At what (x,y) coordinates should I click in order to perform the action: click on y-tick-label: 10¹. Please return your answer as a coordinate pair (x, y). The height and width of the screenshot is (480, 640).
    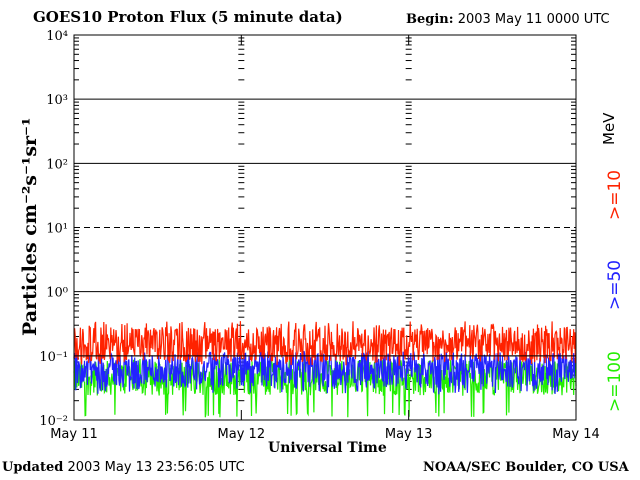
    Looking at the image, I should click on (57, 229).